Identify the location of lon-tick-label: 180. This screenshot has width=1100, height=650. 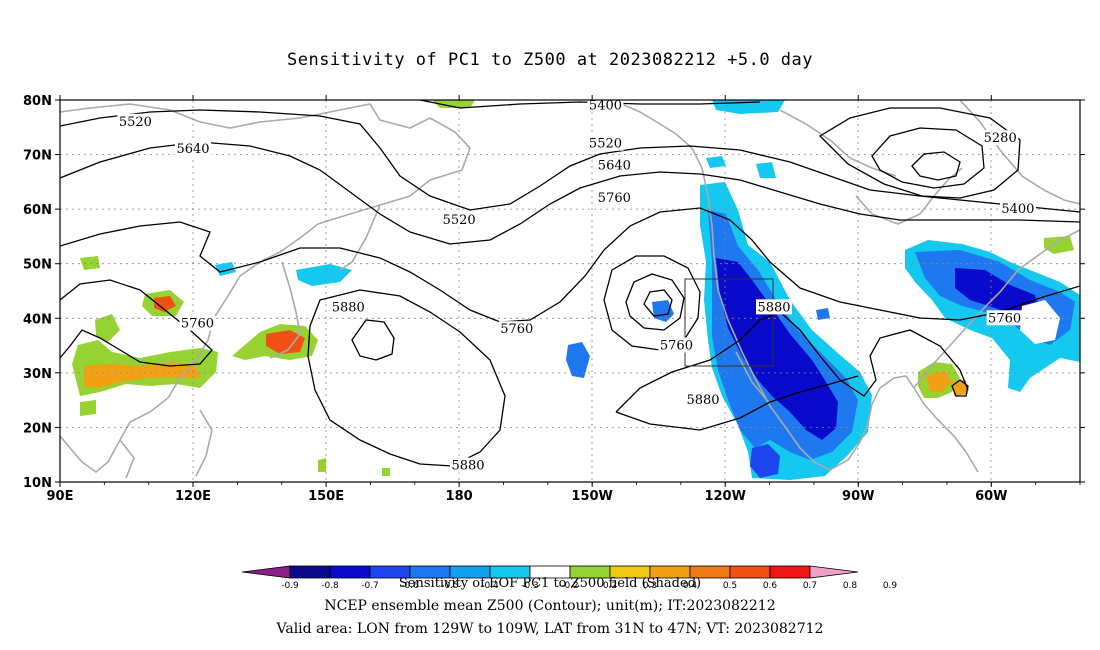
(459, 496).